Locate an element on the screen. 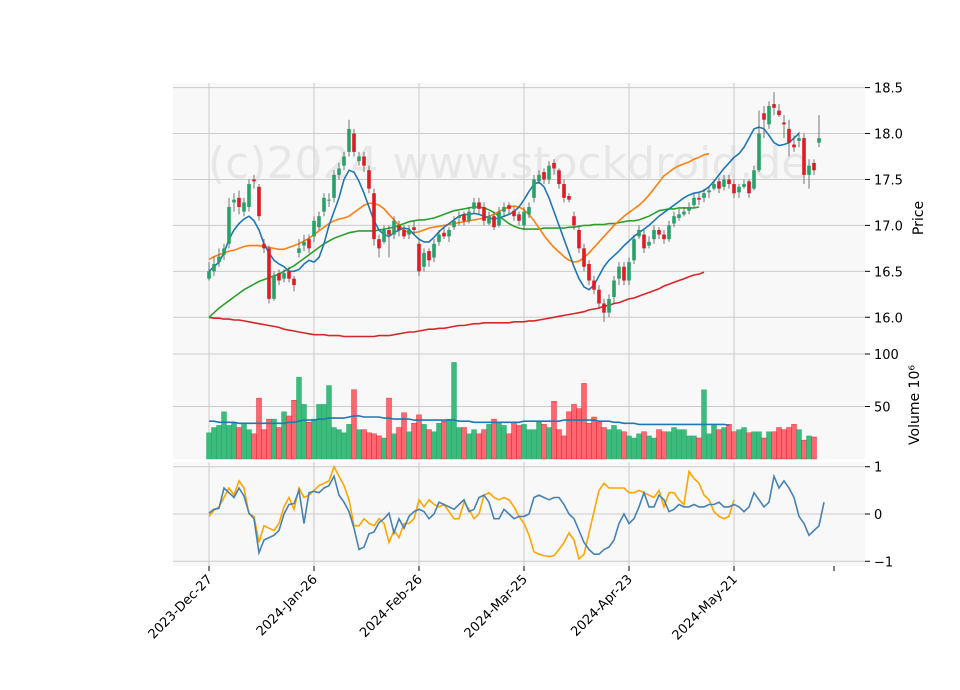 Image resolution: width=960 pixels, height=690 pixels. y-tick-label: 16.5 is located at coordinates (888, 272).